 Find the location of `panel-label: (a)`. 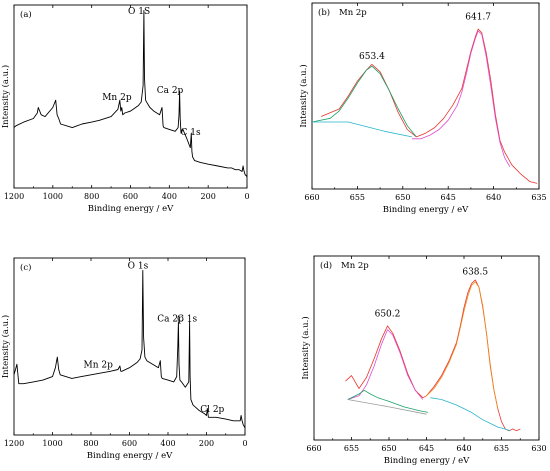

panel-label: (a) is located at coordinates (26, 14).